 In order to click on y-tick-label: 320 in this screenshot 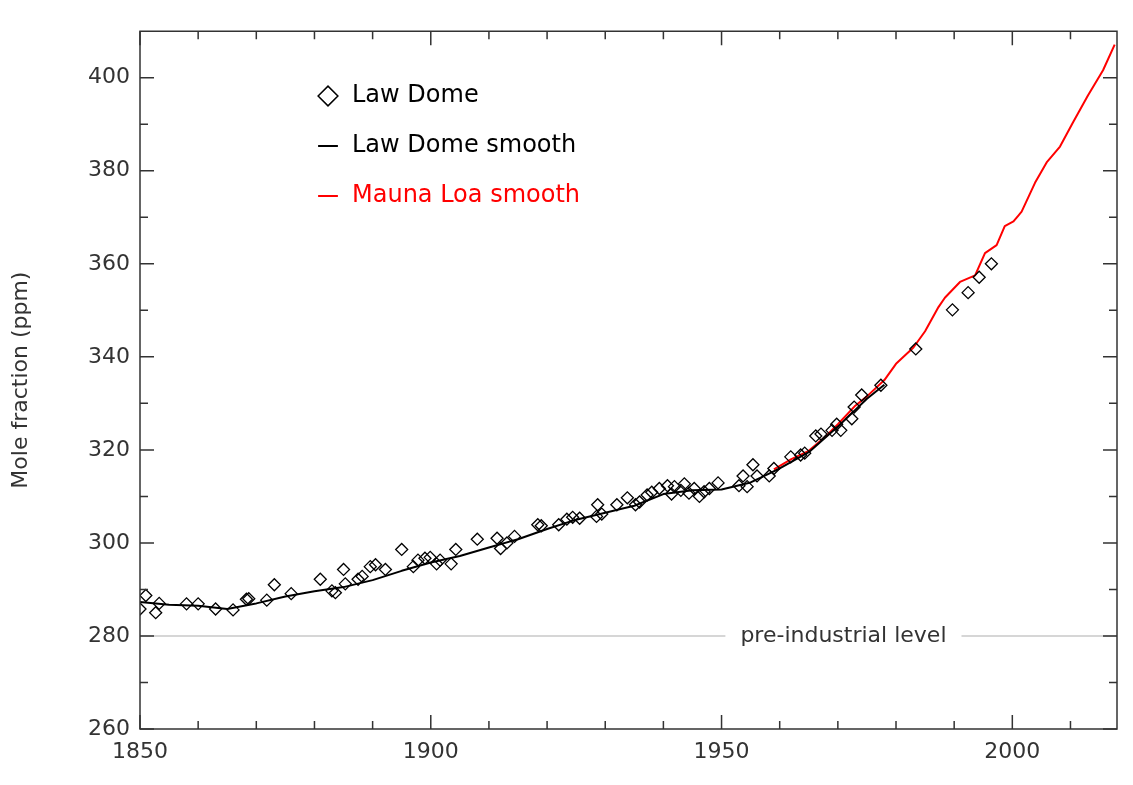, I will do `click(109, 448)`.